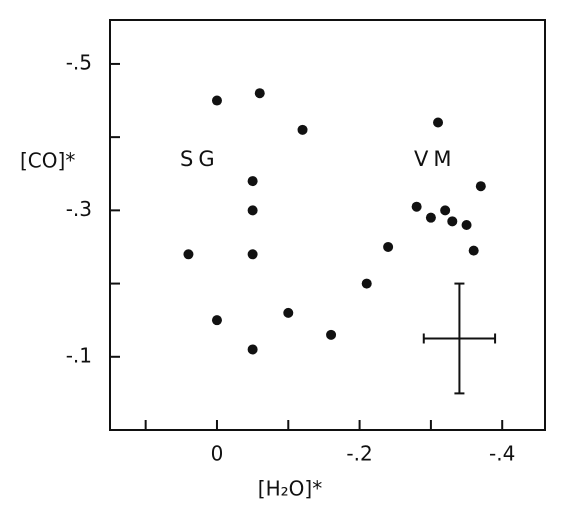 This screenshot has width=570, height=516. What do you see at coordinates (47, 161) in the screenshot?
I see `y-axis-label: [CO]*` at bounding box center [47, 161].